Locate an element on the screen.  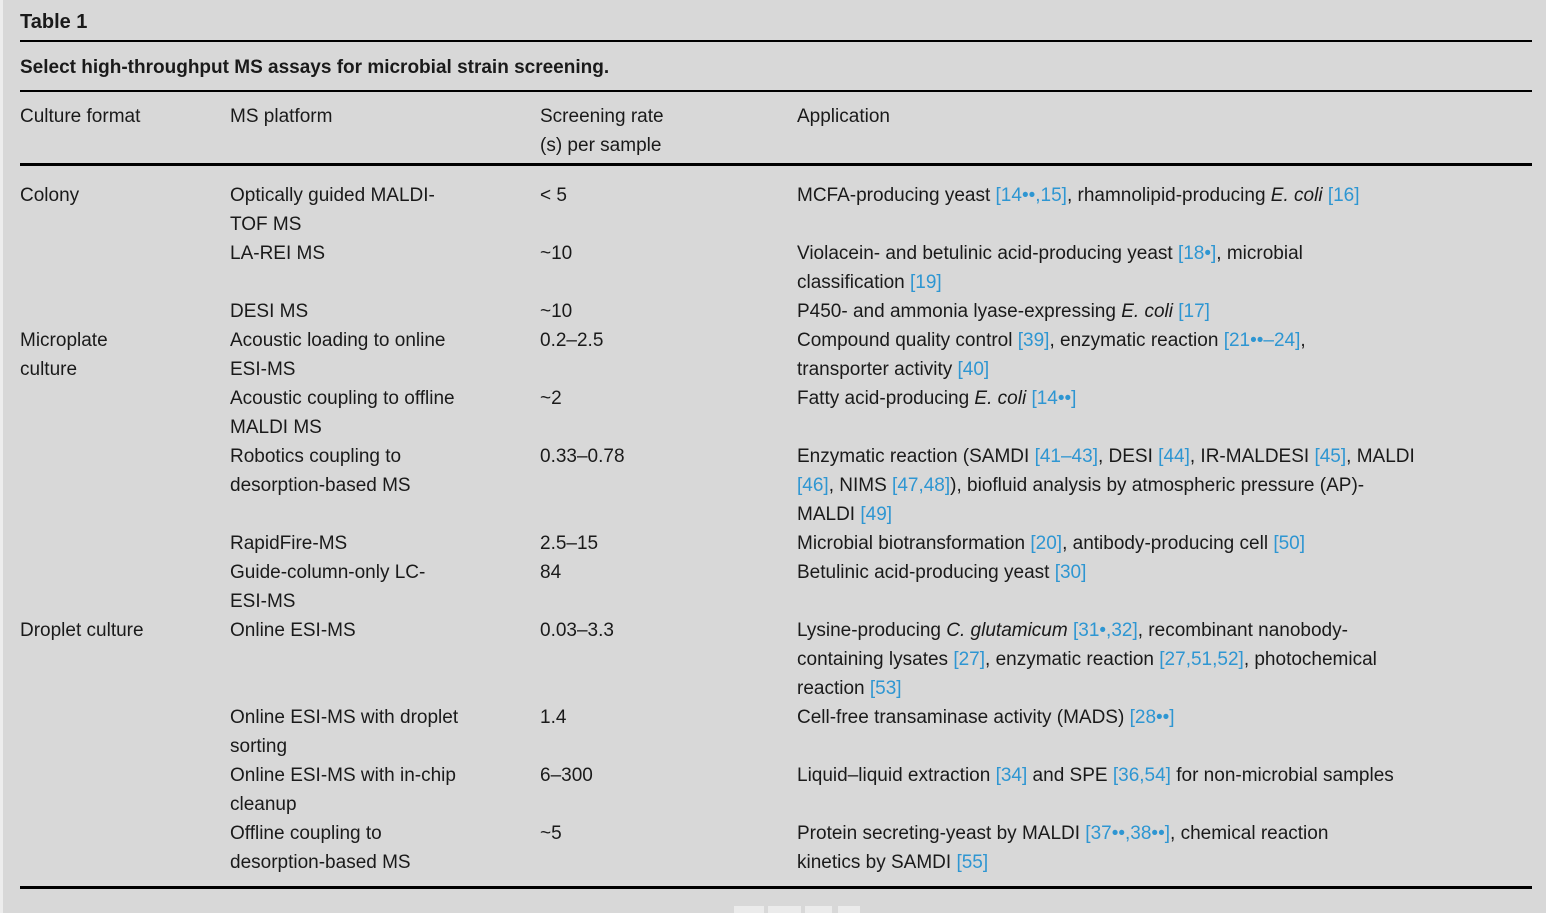
application-text: Enzymatic reaction (SAMDI is located at coordinates (916, 456).